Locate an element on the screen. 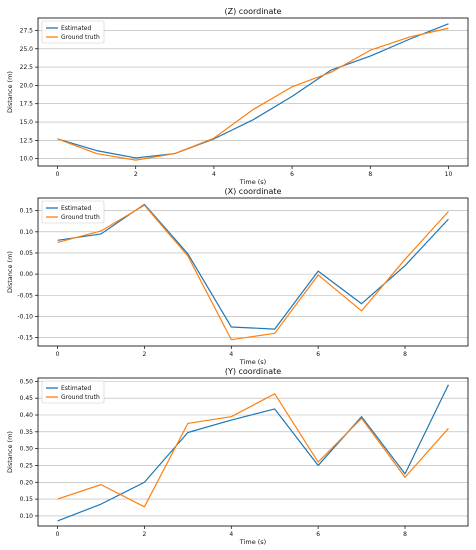 Image resolution: width=476 pixels, height=550 pixels. y-tick-label: 0.25 is located at coordinates (27, 465).